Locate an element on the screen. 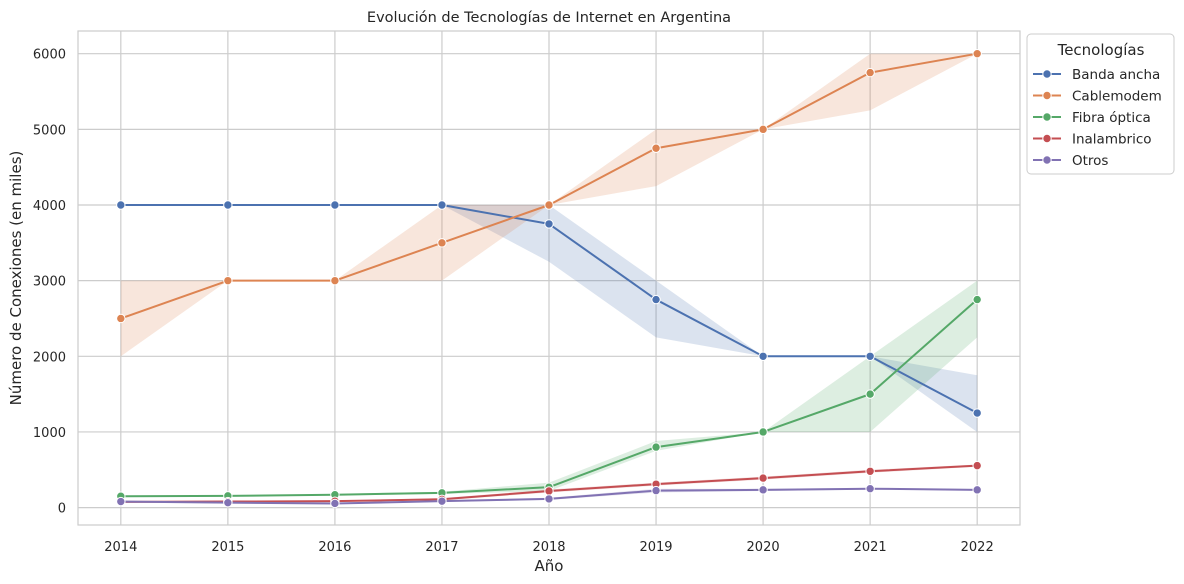  y-tick-label: 0 is located at coordinates (62, 509).